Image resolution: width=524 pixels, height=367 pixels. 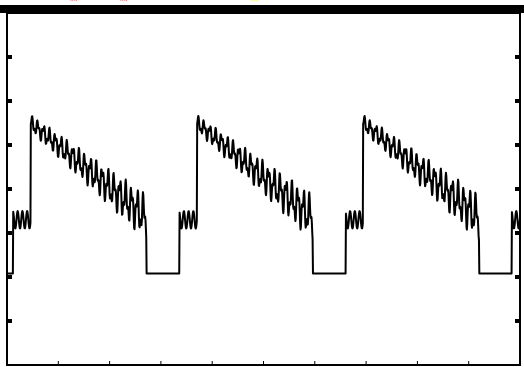 I want to click on status-text-2: ····, so click(x=124, y=2).